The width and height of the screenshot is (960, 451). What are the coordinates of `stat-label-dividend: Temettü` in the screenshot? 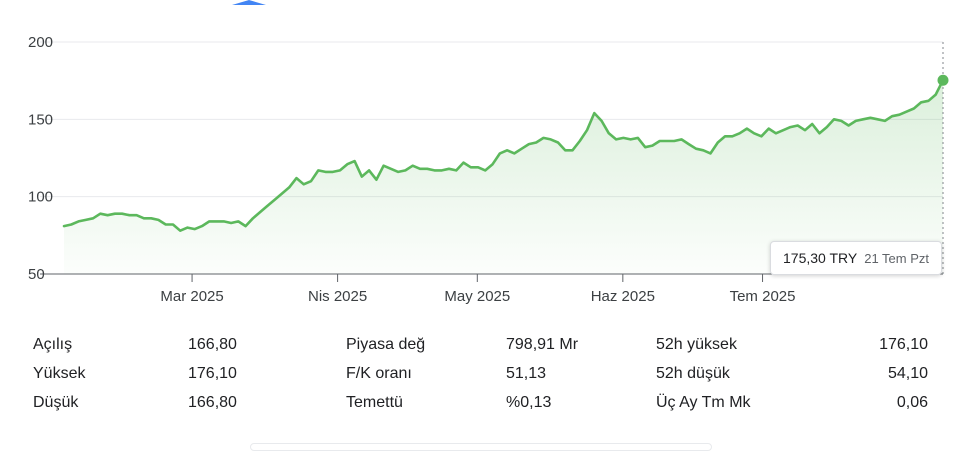 It's located at (426, 402).